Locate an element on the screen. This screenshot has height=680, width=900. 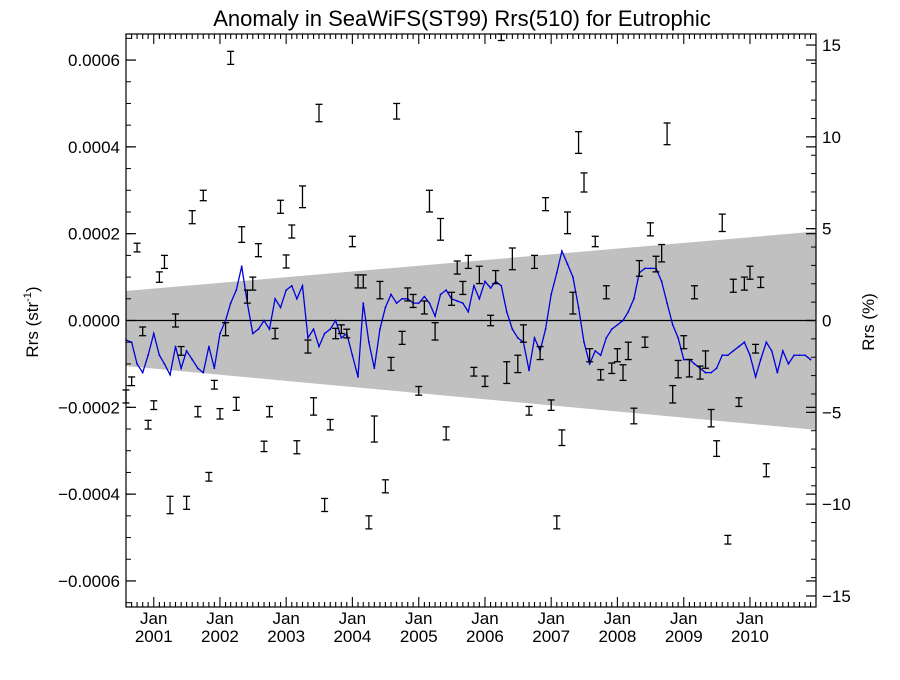
x-tick-label-year: 2002 is located at coordinates (220, 636).